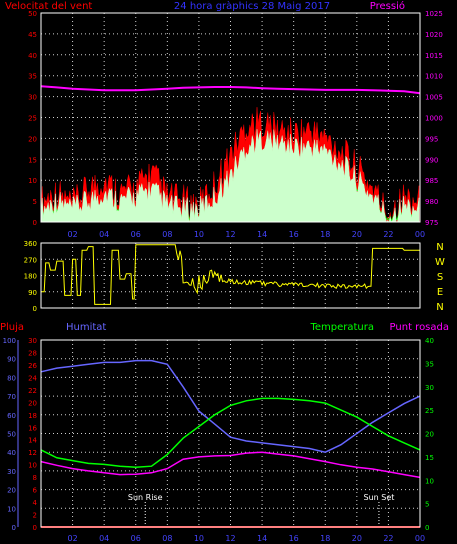 Image resolution: width=457 pixels, height=544 pixels. What do you see at coordinates (11, 509) in the screenshot?
I see `humidity-tick-label: 10` at bounding box center [11, 509].